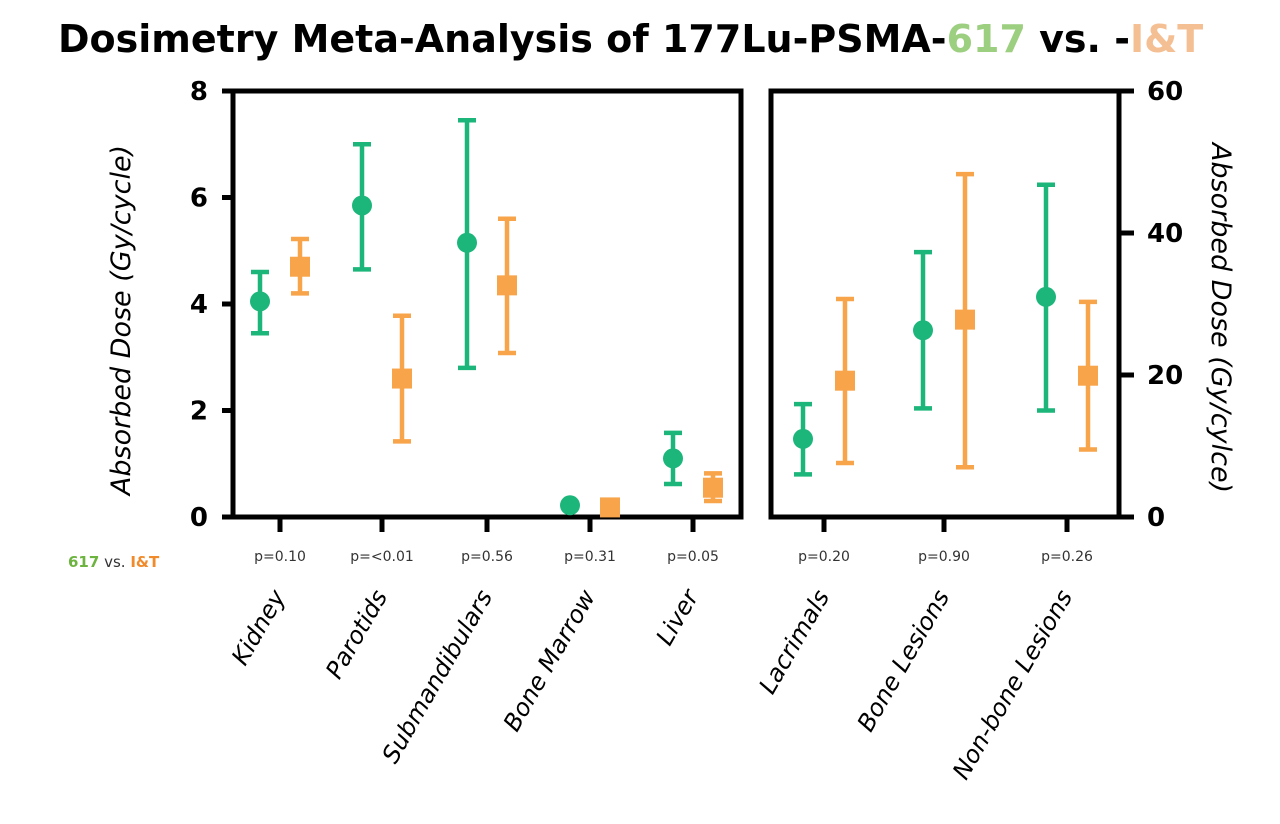  Describe the element at coordinates (83, 562) in the screenshot. I see `legend-617: 617` at that location.